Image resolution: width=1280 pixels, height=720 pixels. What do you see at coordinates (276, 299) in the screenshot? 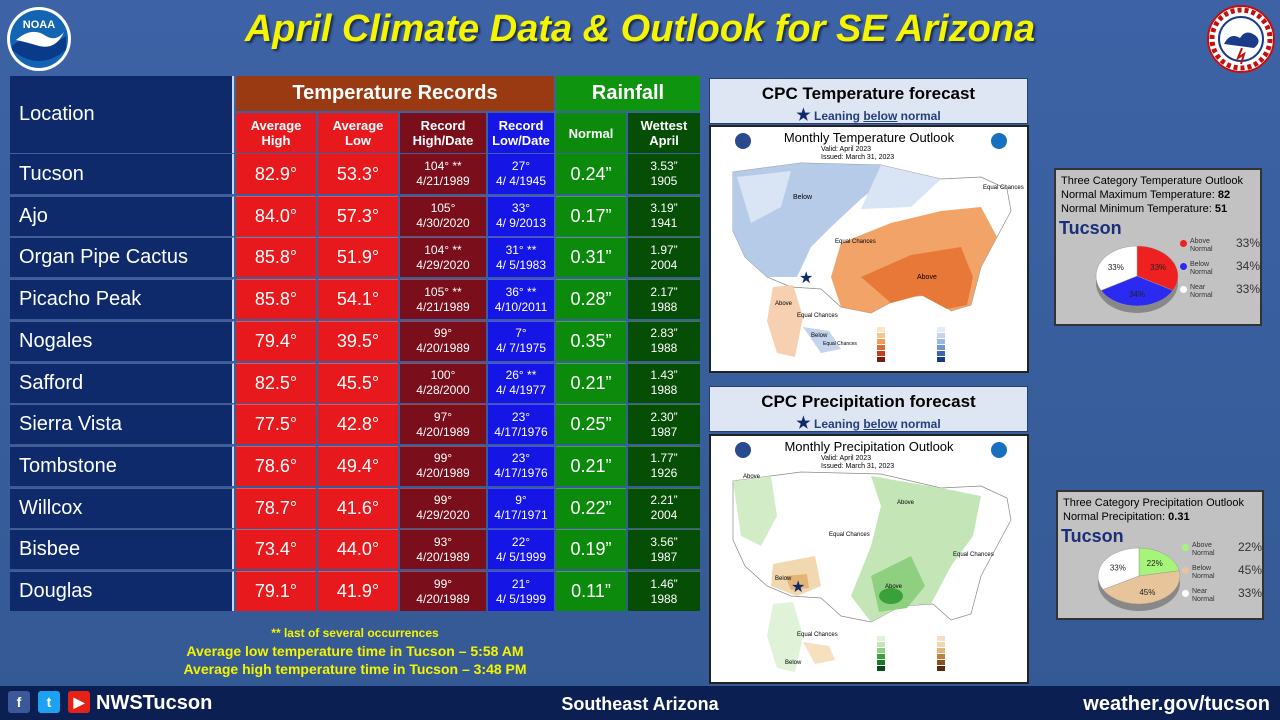
I see `avg-high-cell: 85.8°` at bounding box center [276, 299].